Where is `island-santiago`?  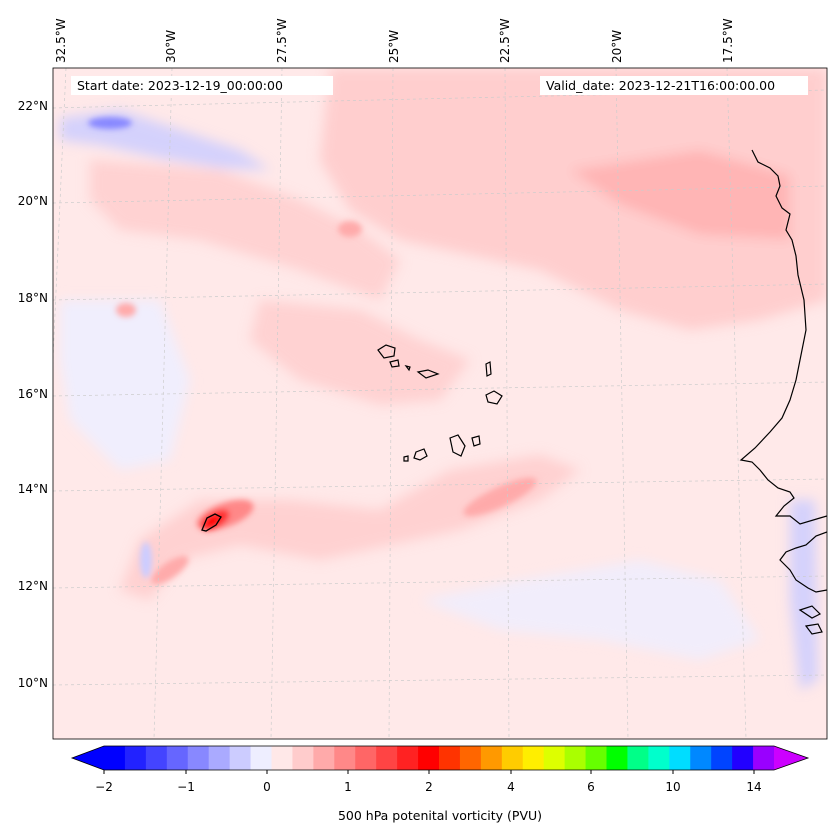
island-santiago is located at coordinates (457, 445).